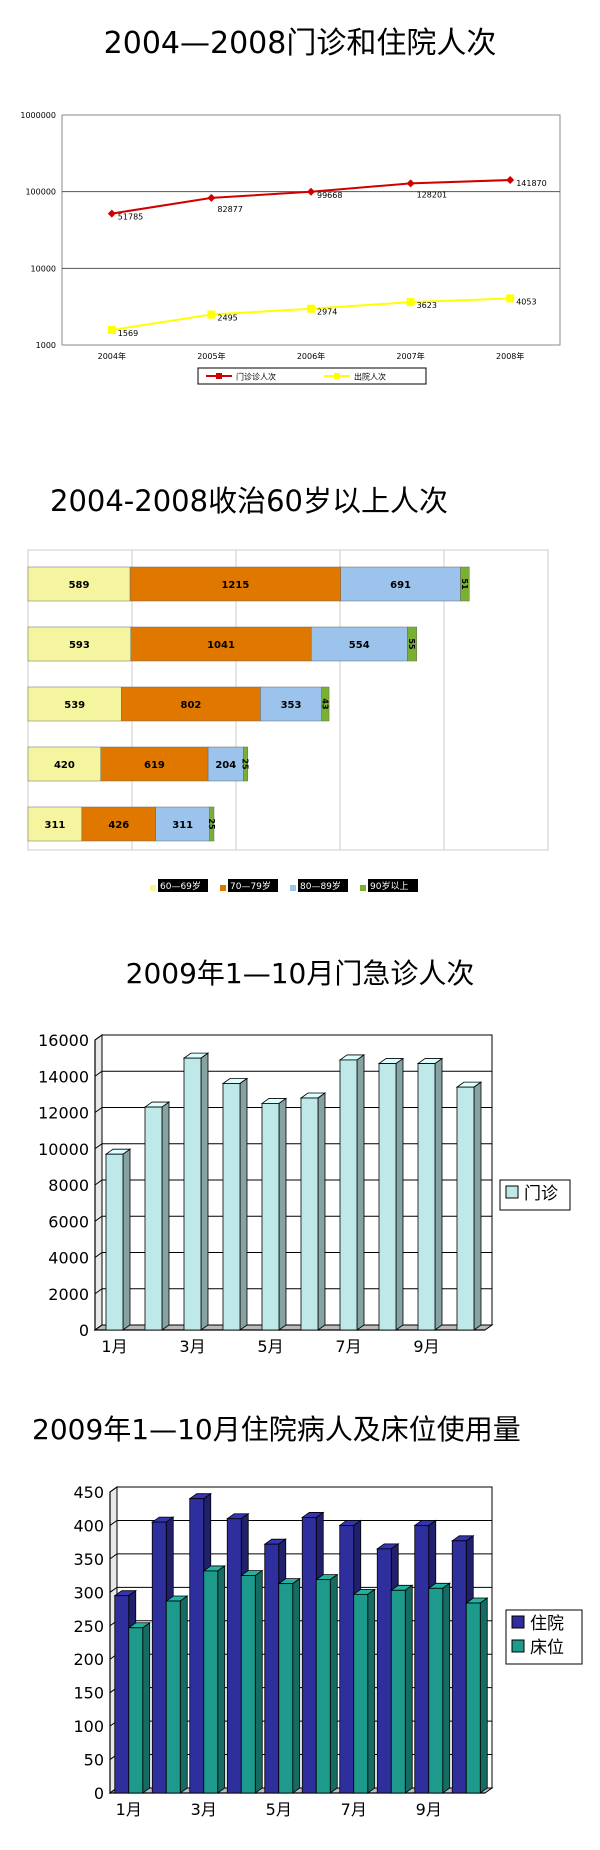 This screenshot has width=600, height=1850. I want to click on data-label: 802, so click(190, 705).